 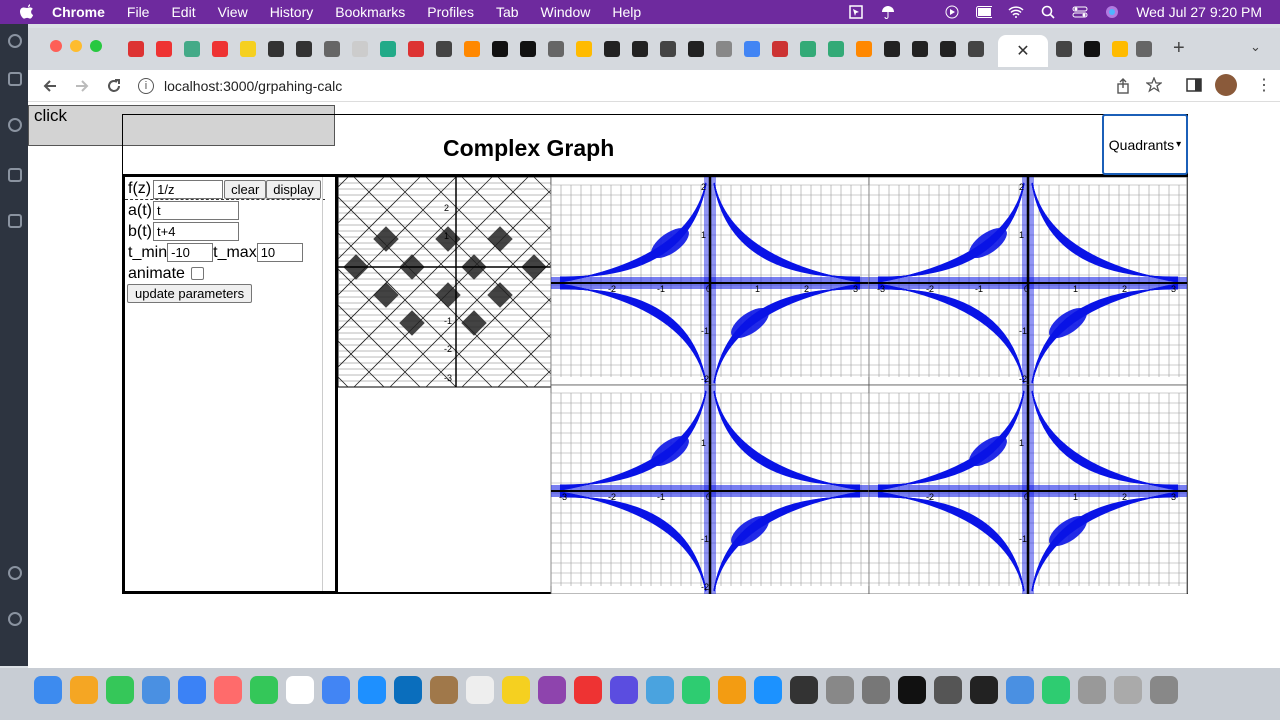 What do you see at coordinates (888, 12) in the screenshot?
I see `umbrella-icon` at bounding box center [888, 12].